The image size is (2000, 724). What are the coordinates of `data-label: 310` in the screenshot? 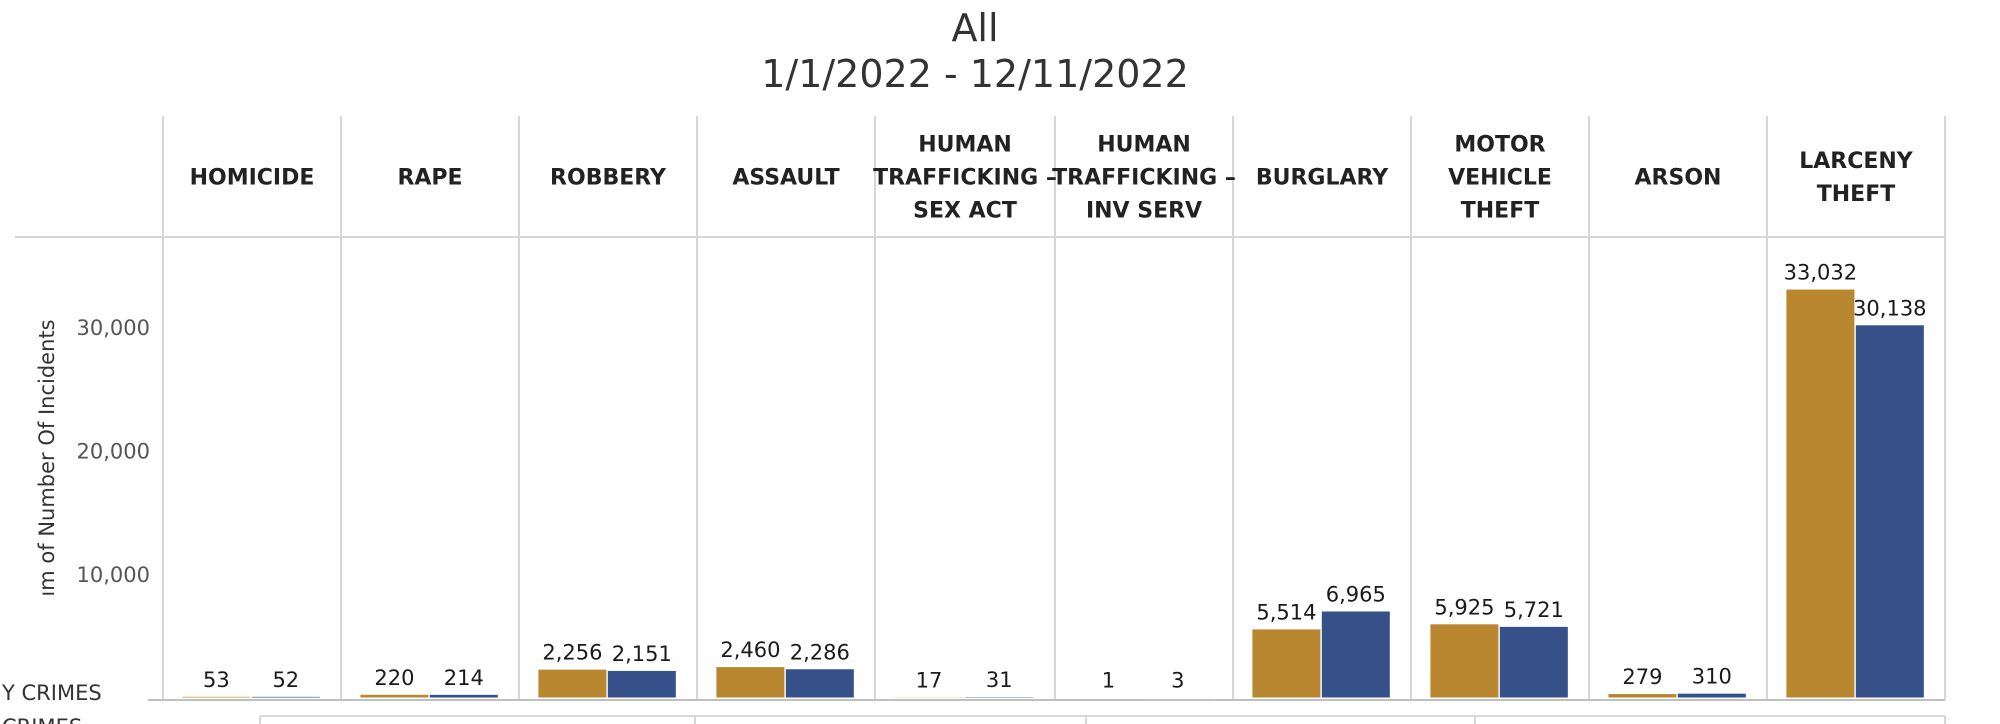 It's located at (1712, 677).